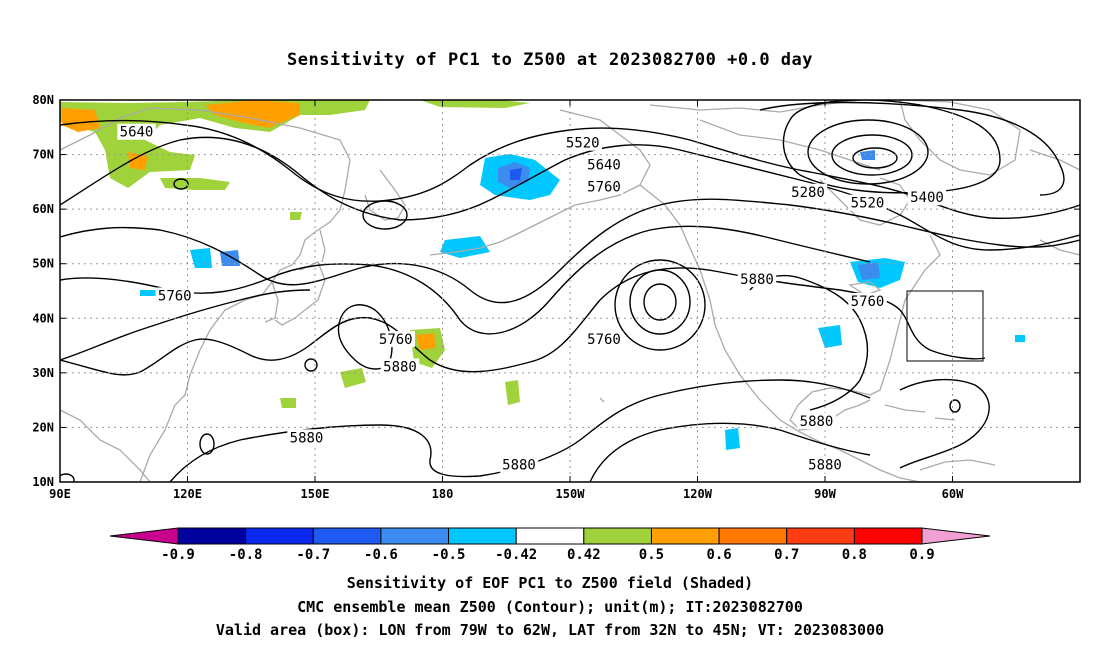 This screenshot has height=650, width=1100. What do you see at coordinates (43, 482) in the screenshot?
I see `latitude-label: 10N` at bounding box center [43, 482].